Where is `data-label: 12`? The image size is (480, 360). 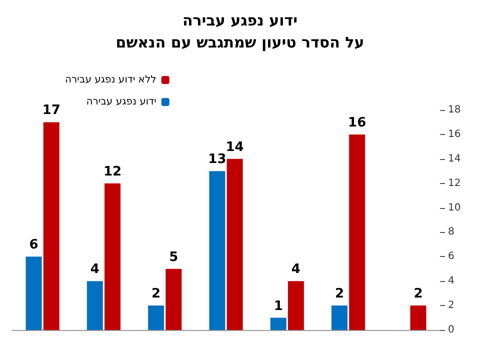
data-label: 12 is located at coordinates (112, 172).